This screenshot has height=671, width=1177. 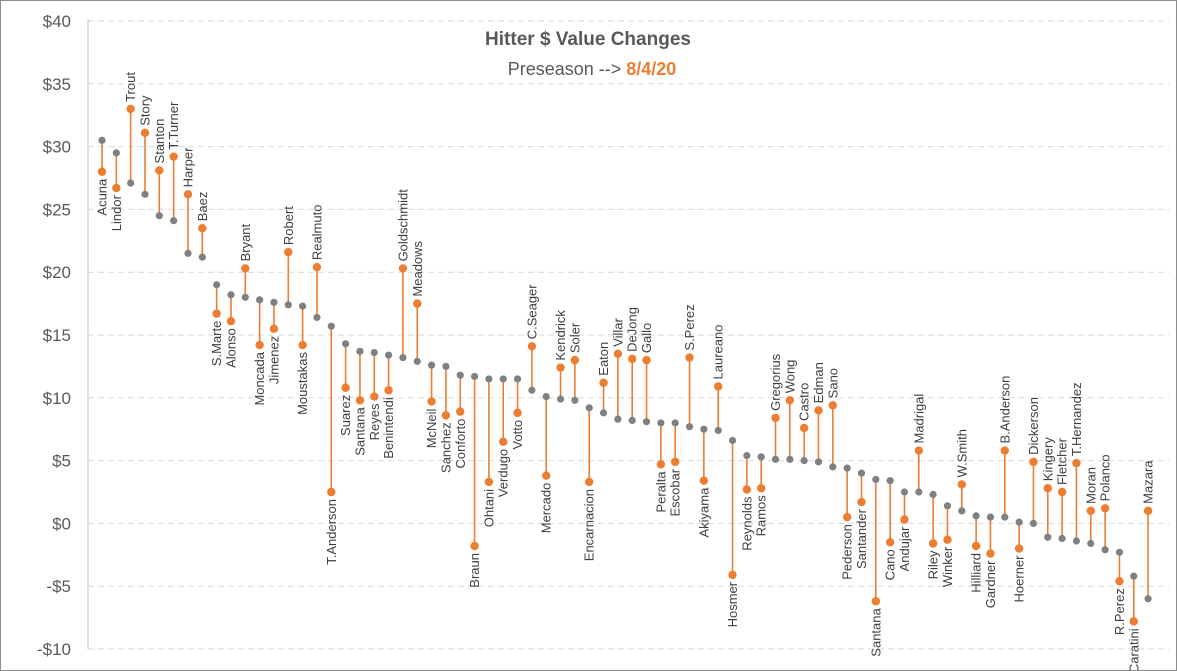 I want to click on y-tick-label: $10, so click(x=57, y=398).